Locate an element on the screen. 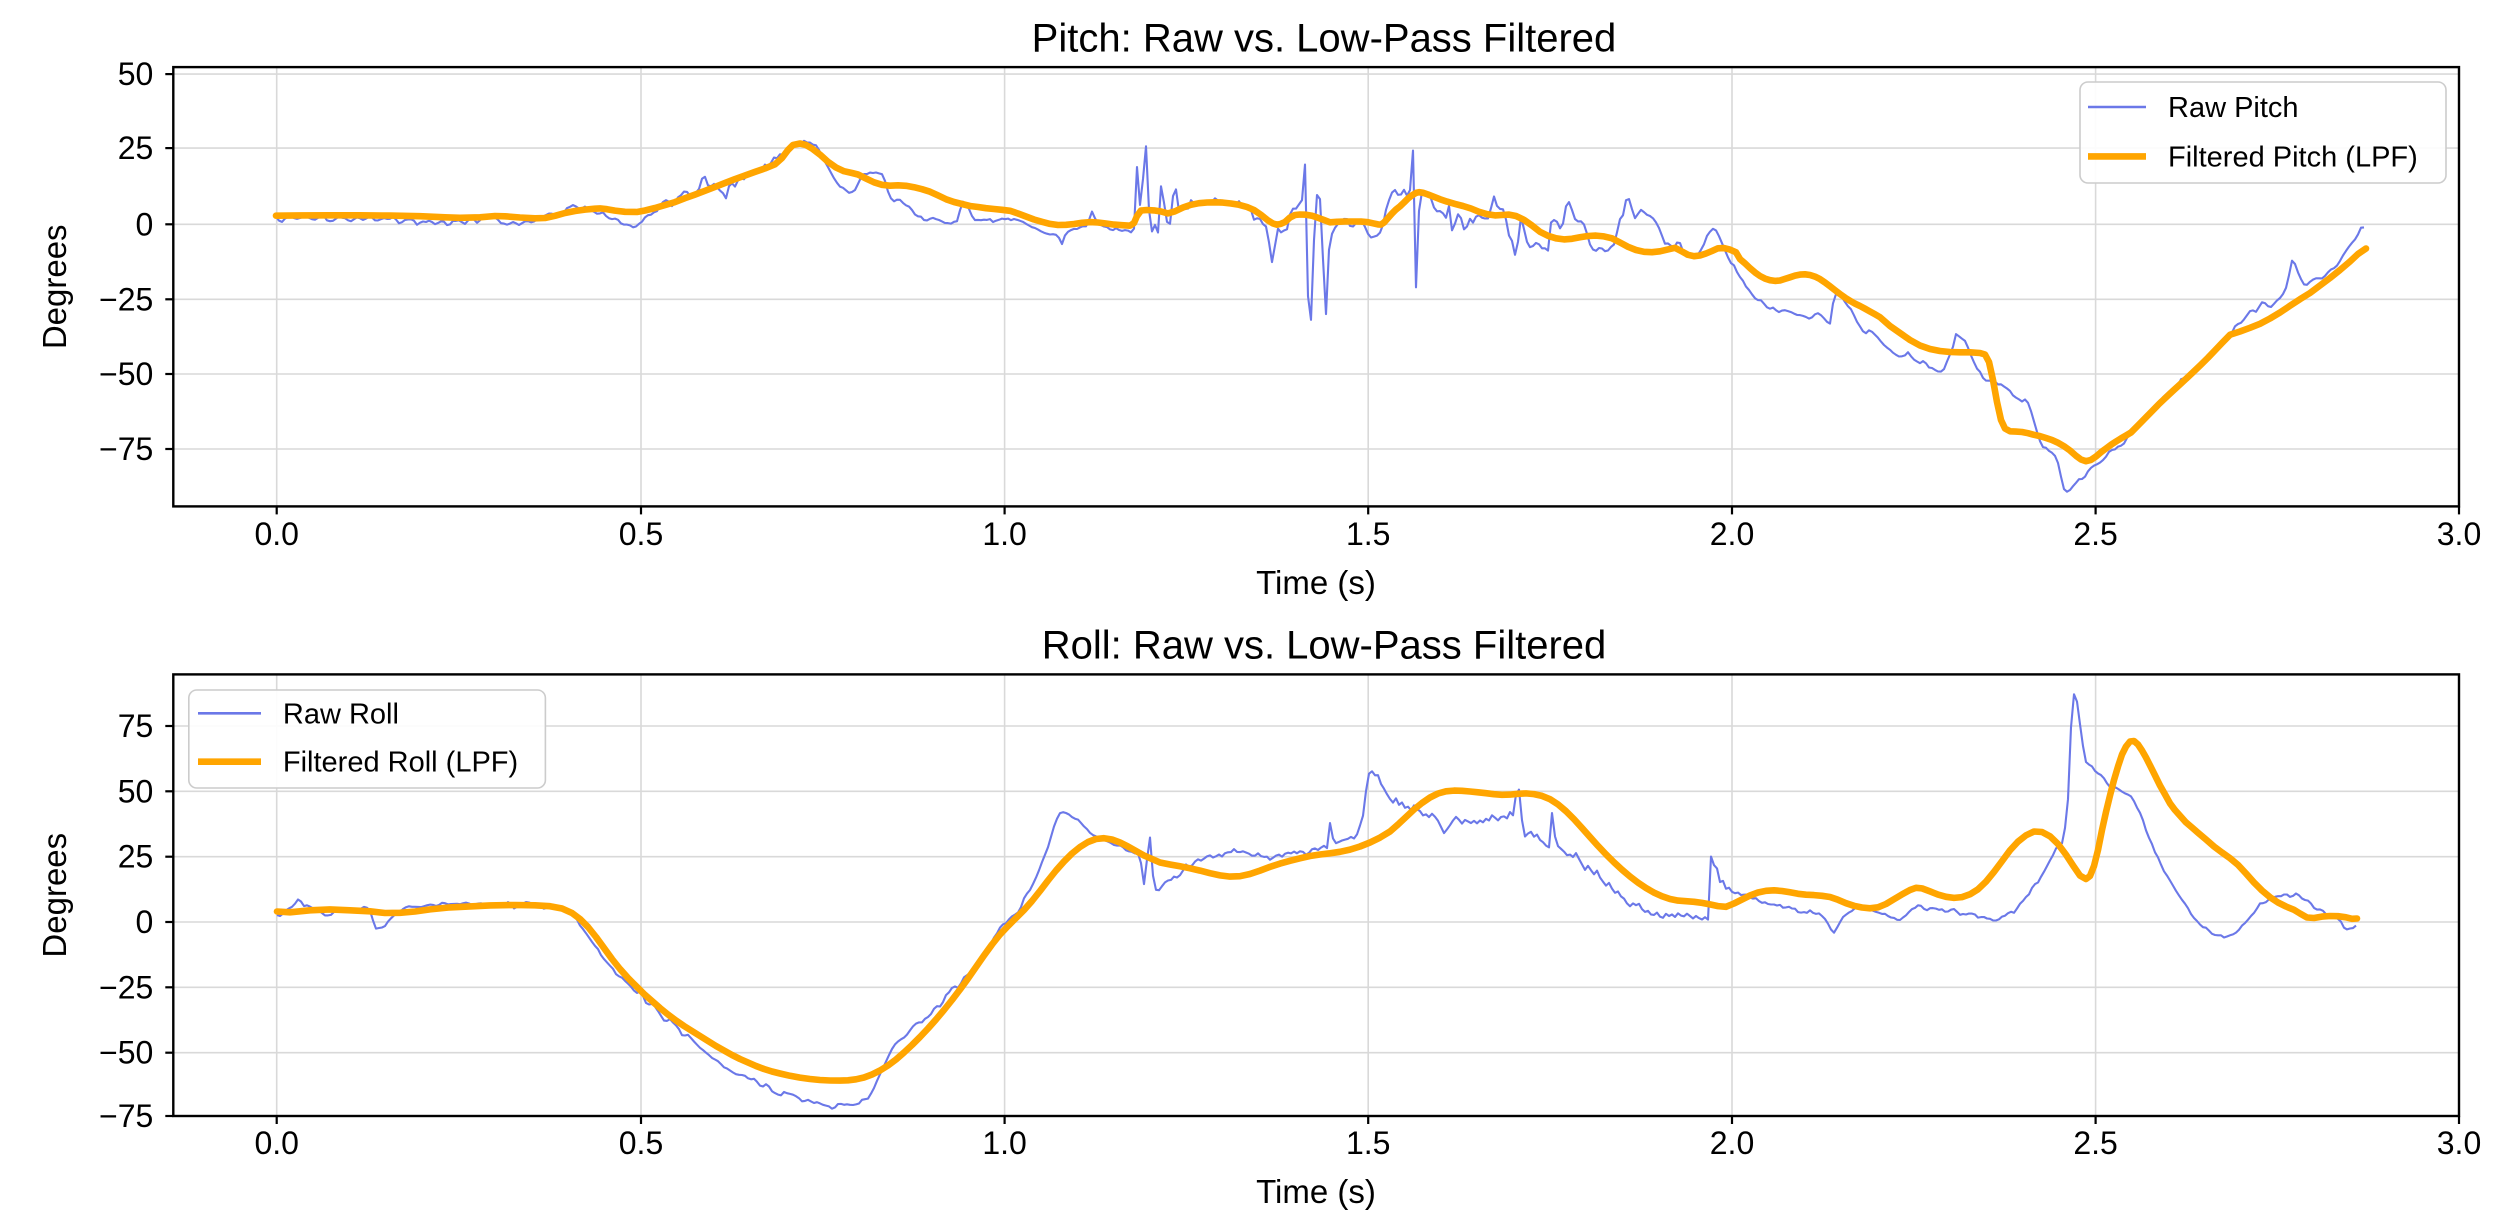  svg-text:Roll: Raw vs. Low-Pass Filtere: Roll: Raw vs. Low-Pass Filtered is located at coordinates (1324, 646).